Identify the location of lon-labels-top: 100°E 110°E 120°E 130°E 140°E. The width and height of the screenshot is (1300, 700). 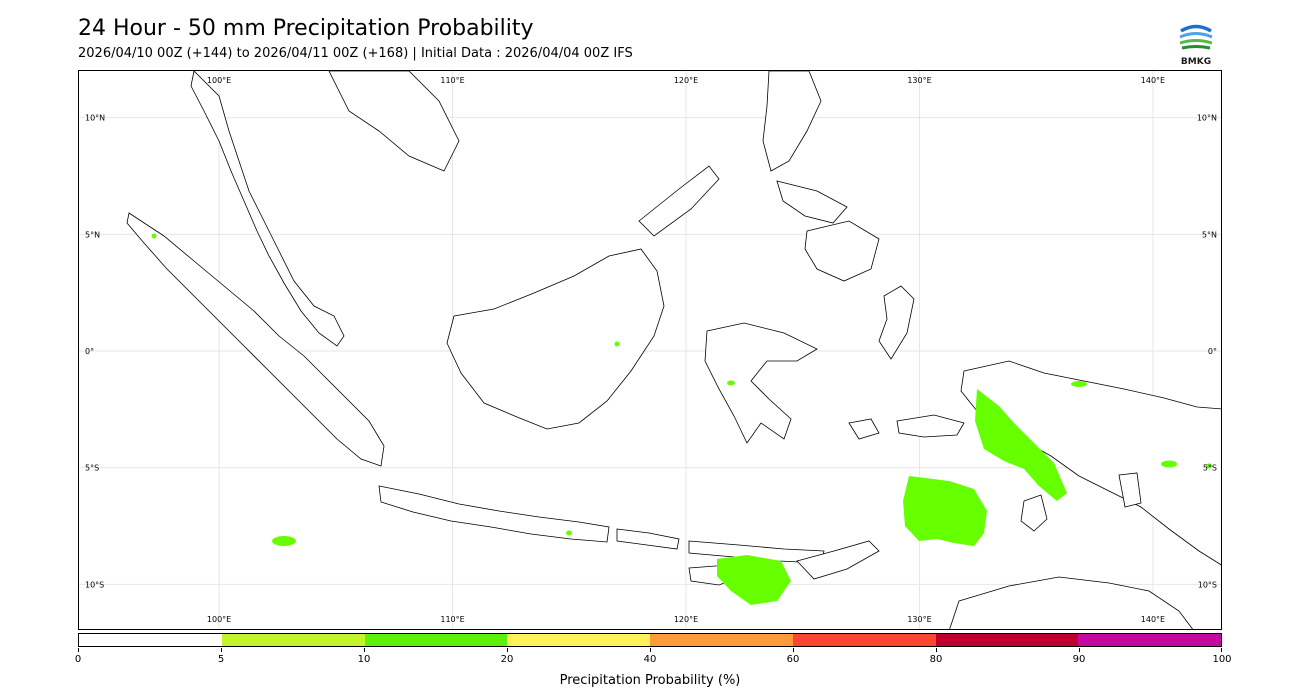
(686, 80).